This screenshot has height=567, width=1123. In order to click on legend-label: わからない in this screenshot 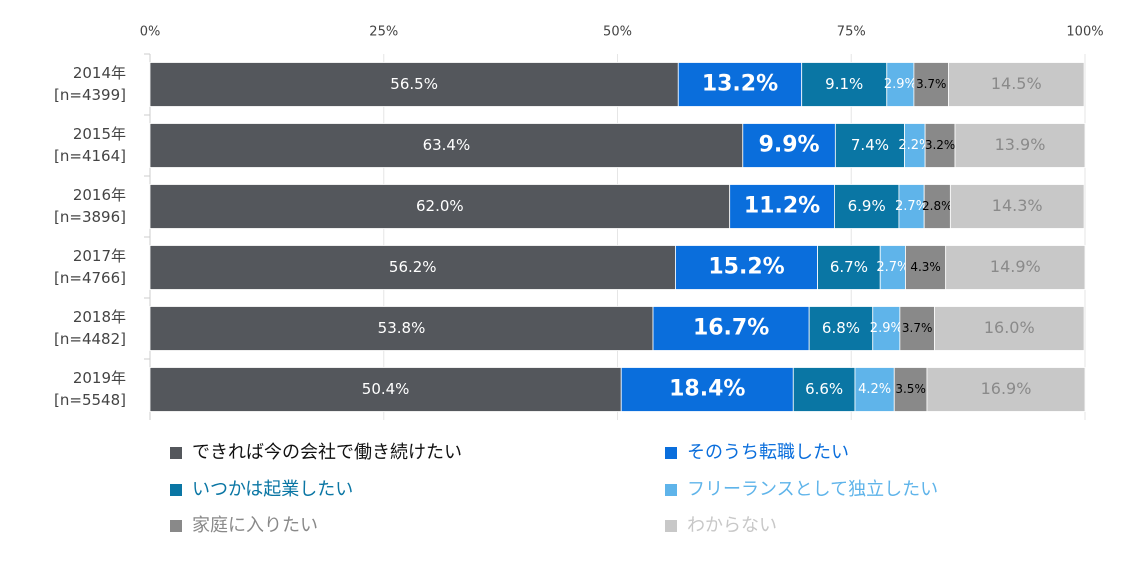, I will do `click(732, 525)`.